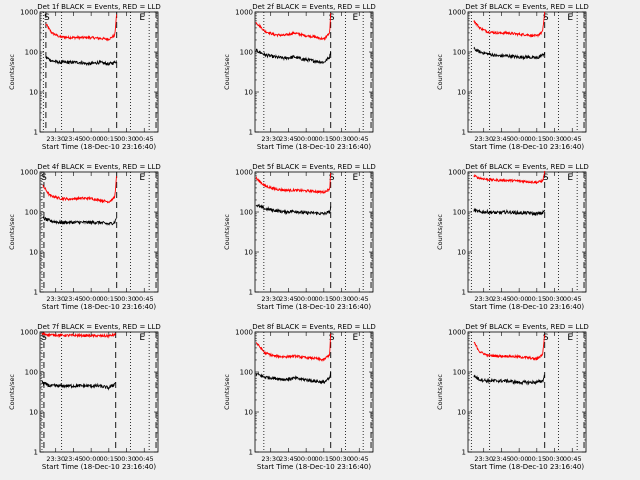 The height and width of the screenshot is (480, 640). I want to click on panel-title: Det 9f BLACK = Events, RED = LLD, so click(526, 327).